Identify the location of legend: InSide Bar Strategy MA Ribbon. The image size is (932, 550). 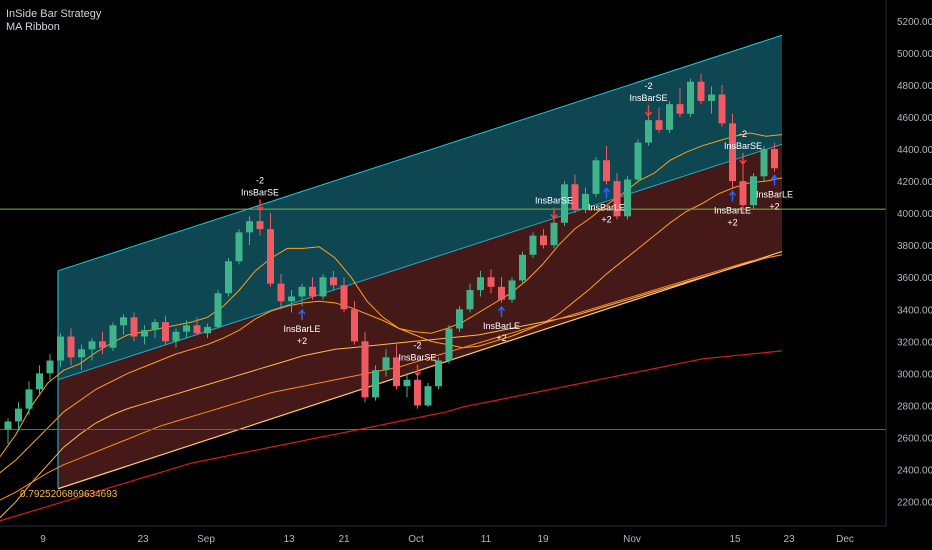
(53, 21).